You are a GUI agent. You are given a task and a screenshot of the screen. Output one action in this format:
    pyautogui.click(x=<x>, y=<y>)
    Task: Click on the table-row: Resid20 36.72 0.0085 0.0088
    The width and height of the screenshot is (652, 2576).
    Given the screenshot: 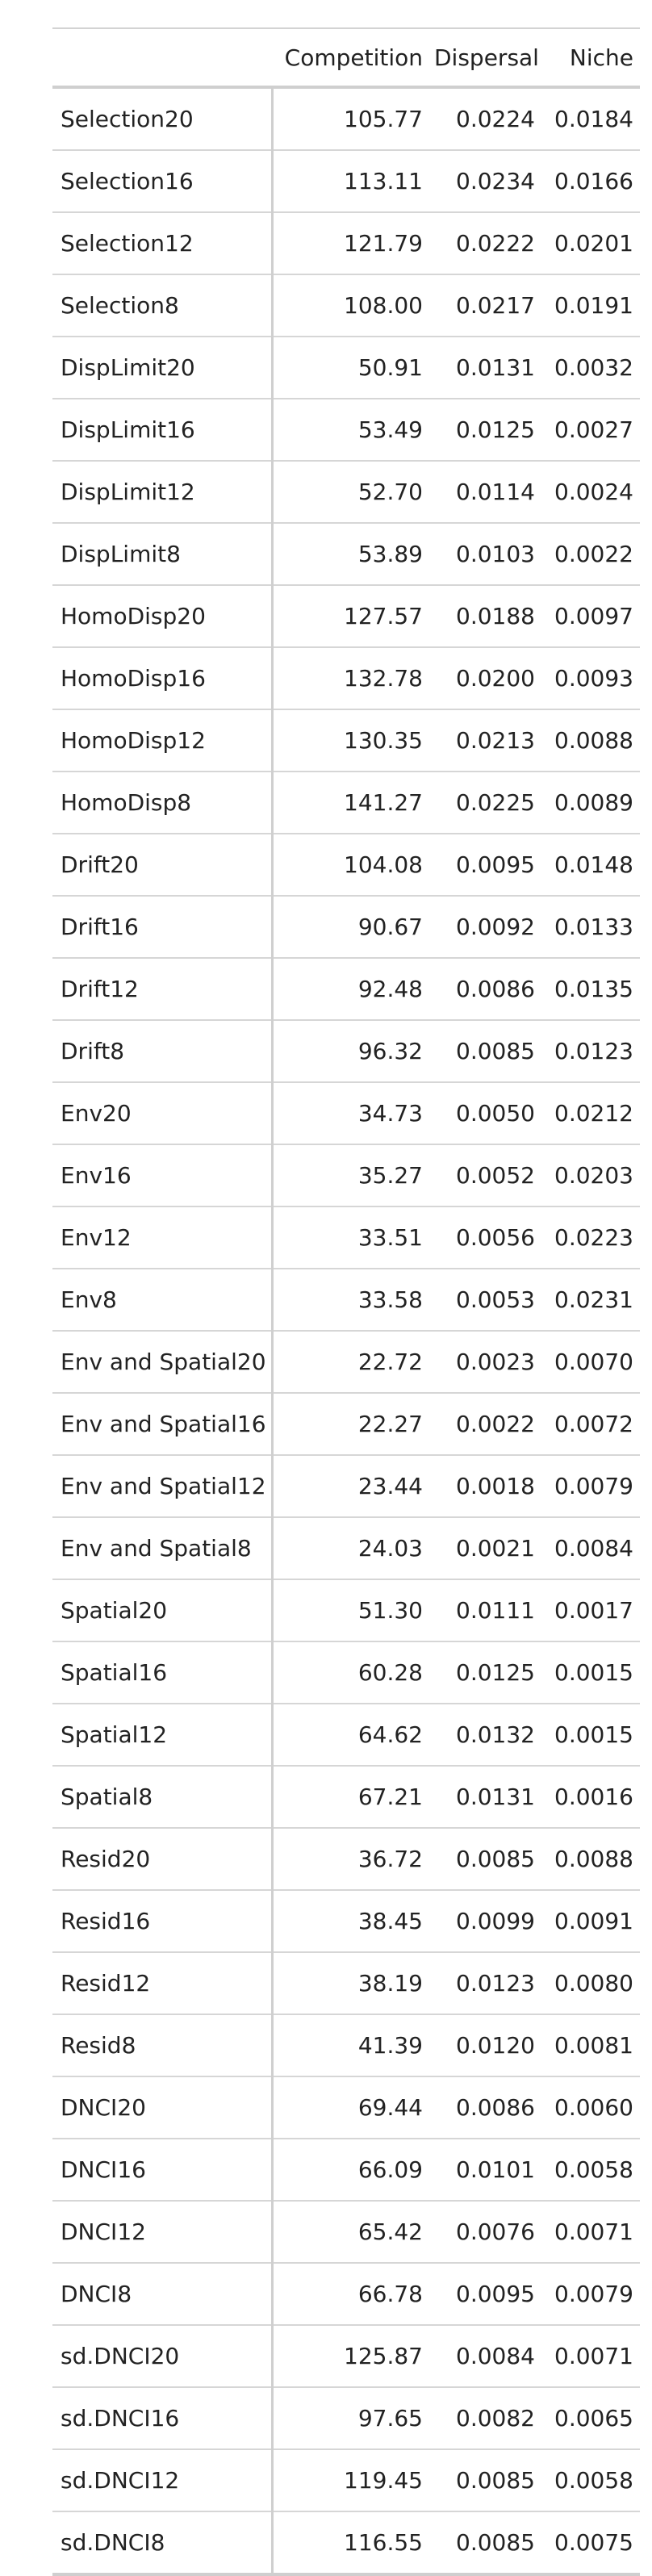 What is the action you would take?
    pyautogui.click(x=346, y=1859)
    